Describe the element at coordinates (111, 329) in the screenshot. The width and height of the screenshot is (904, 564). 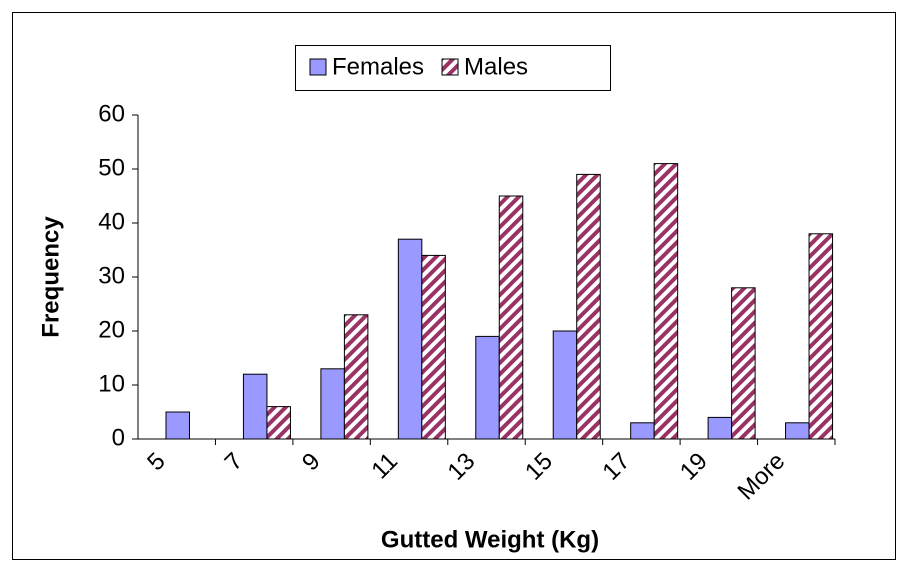
I see `y-tick-label: 20` at that location.